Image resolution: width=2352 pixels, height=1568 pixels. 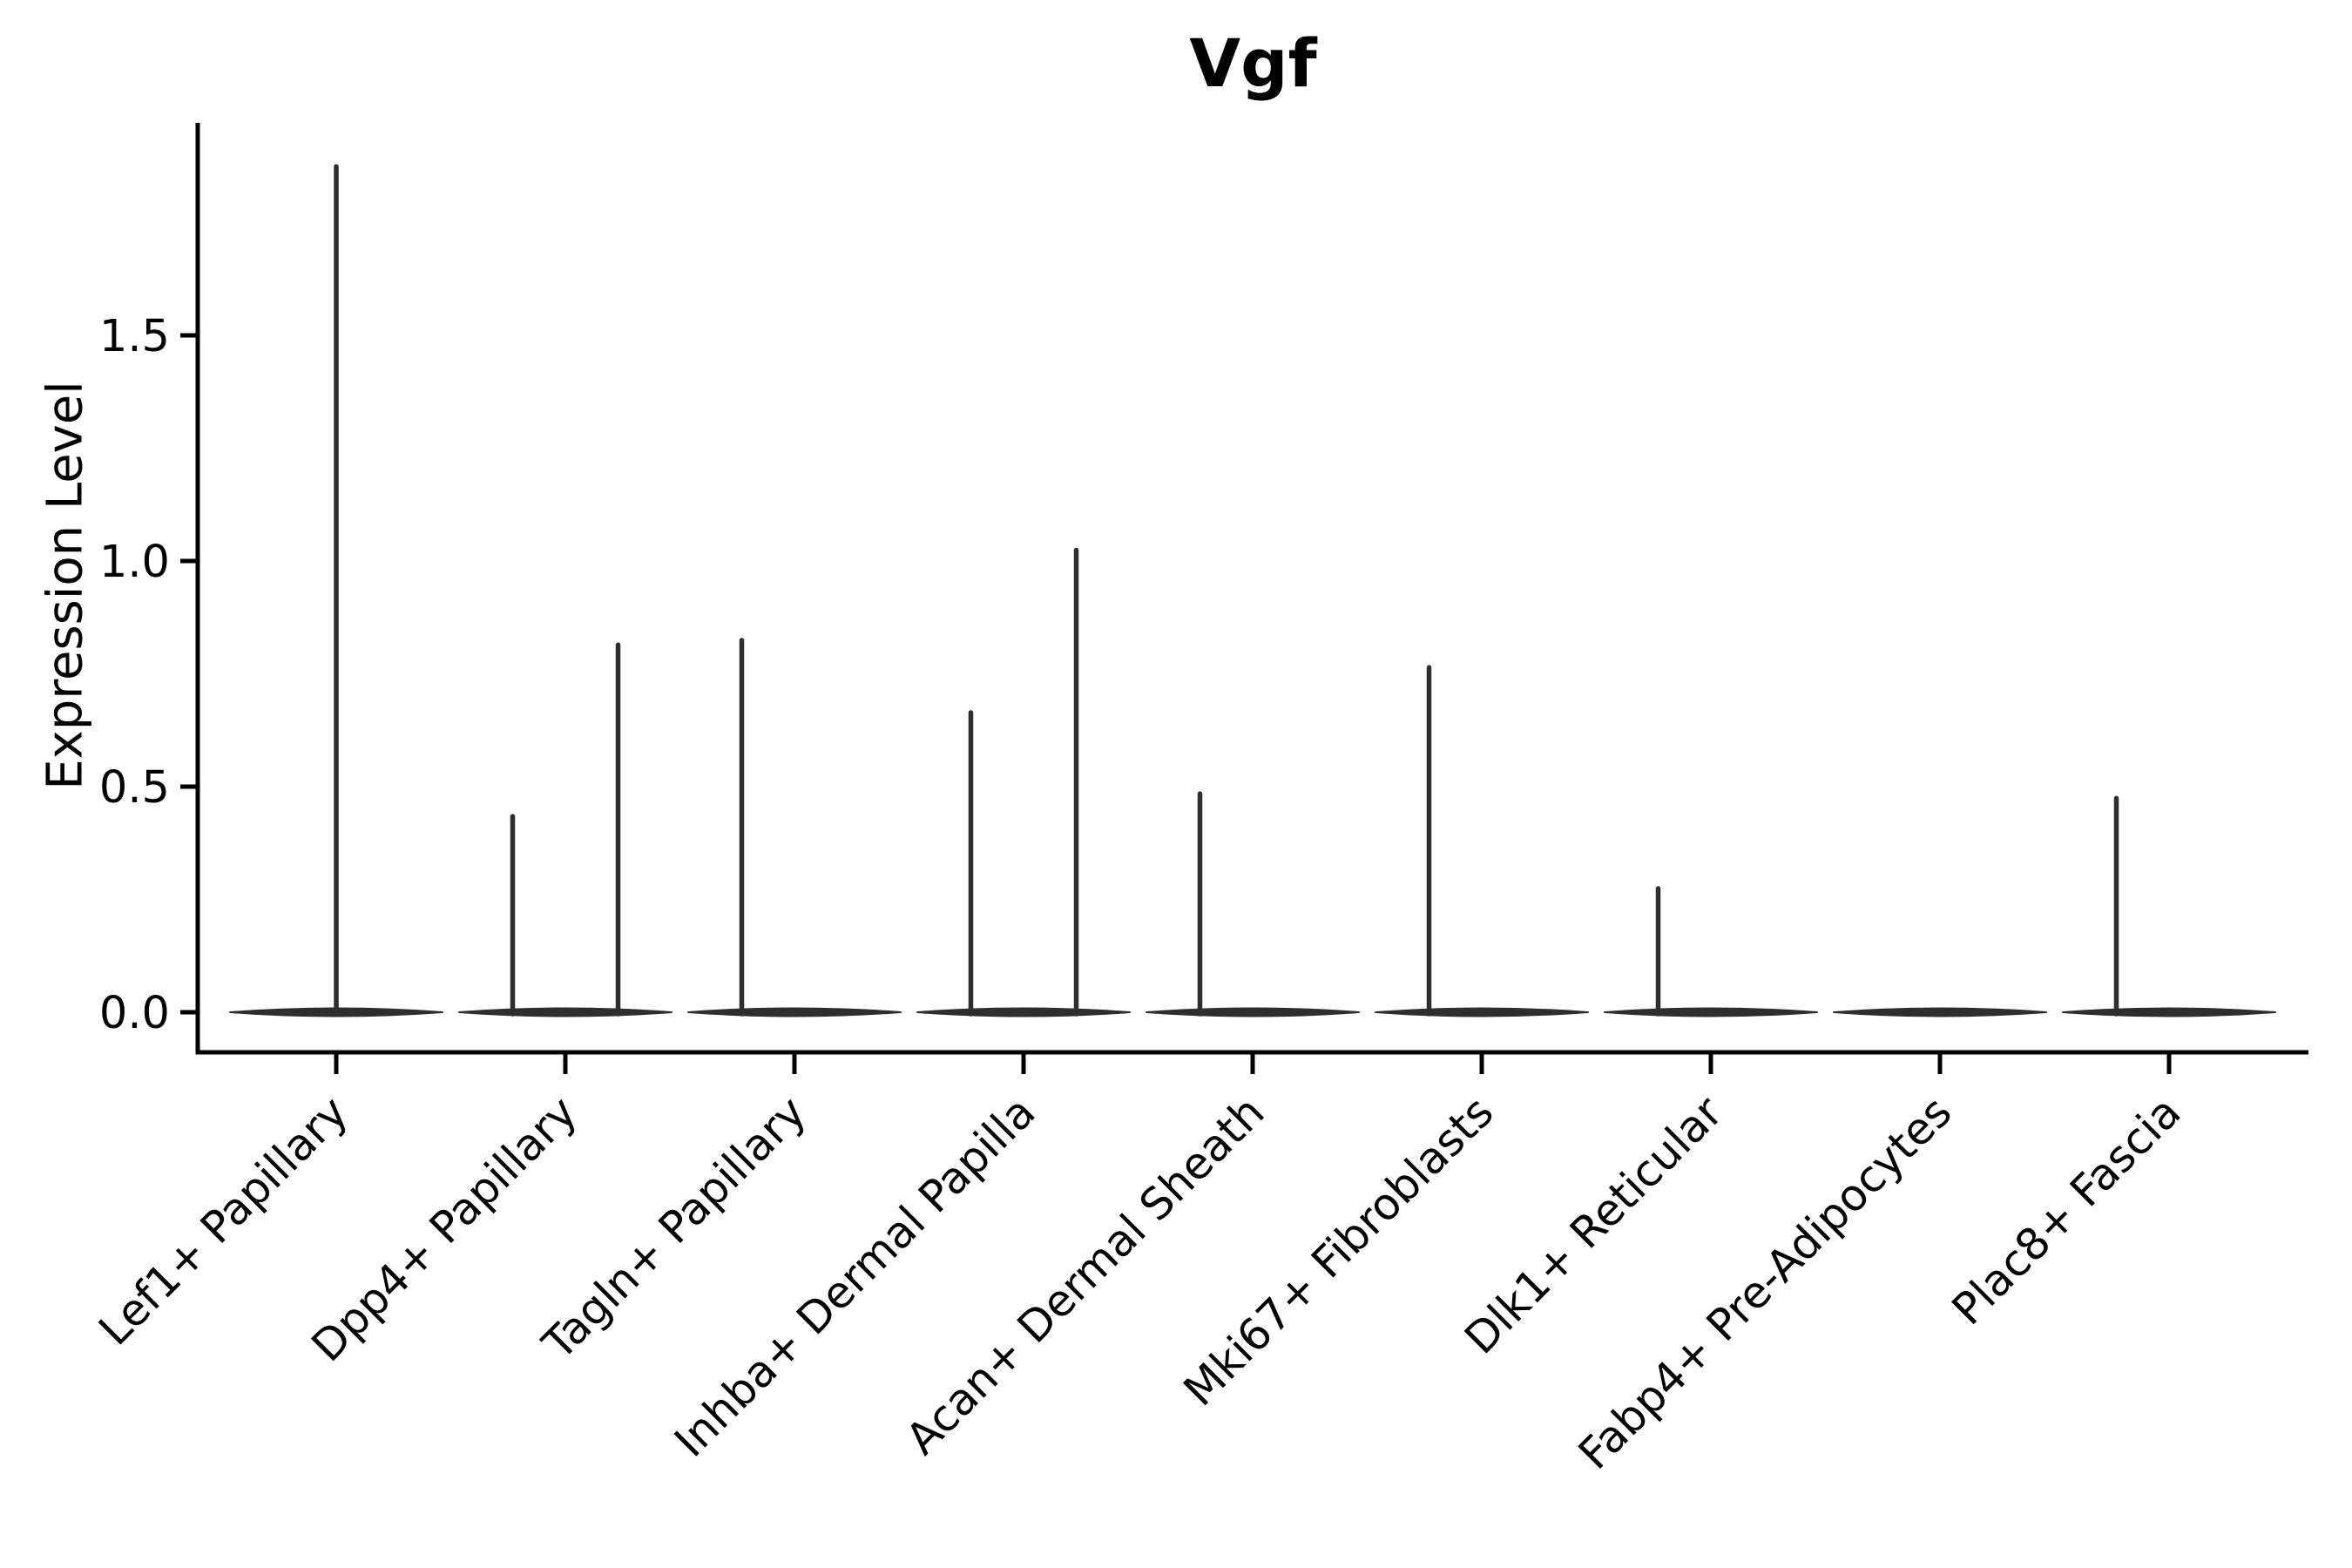 I want to click on y-tick-label: 1.0, so click(x=134, y=562).